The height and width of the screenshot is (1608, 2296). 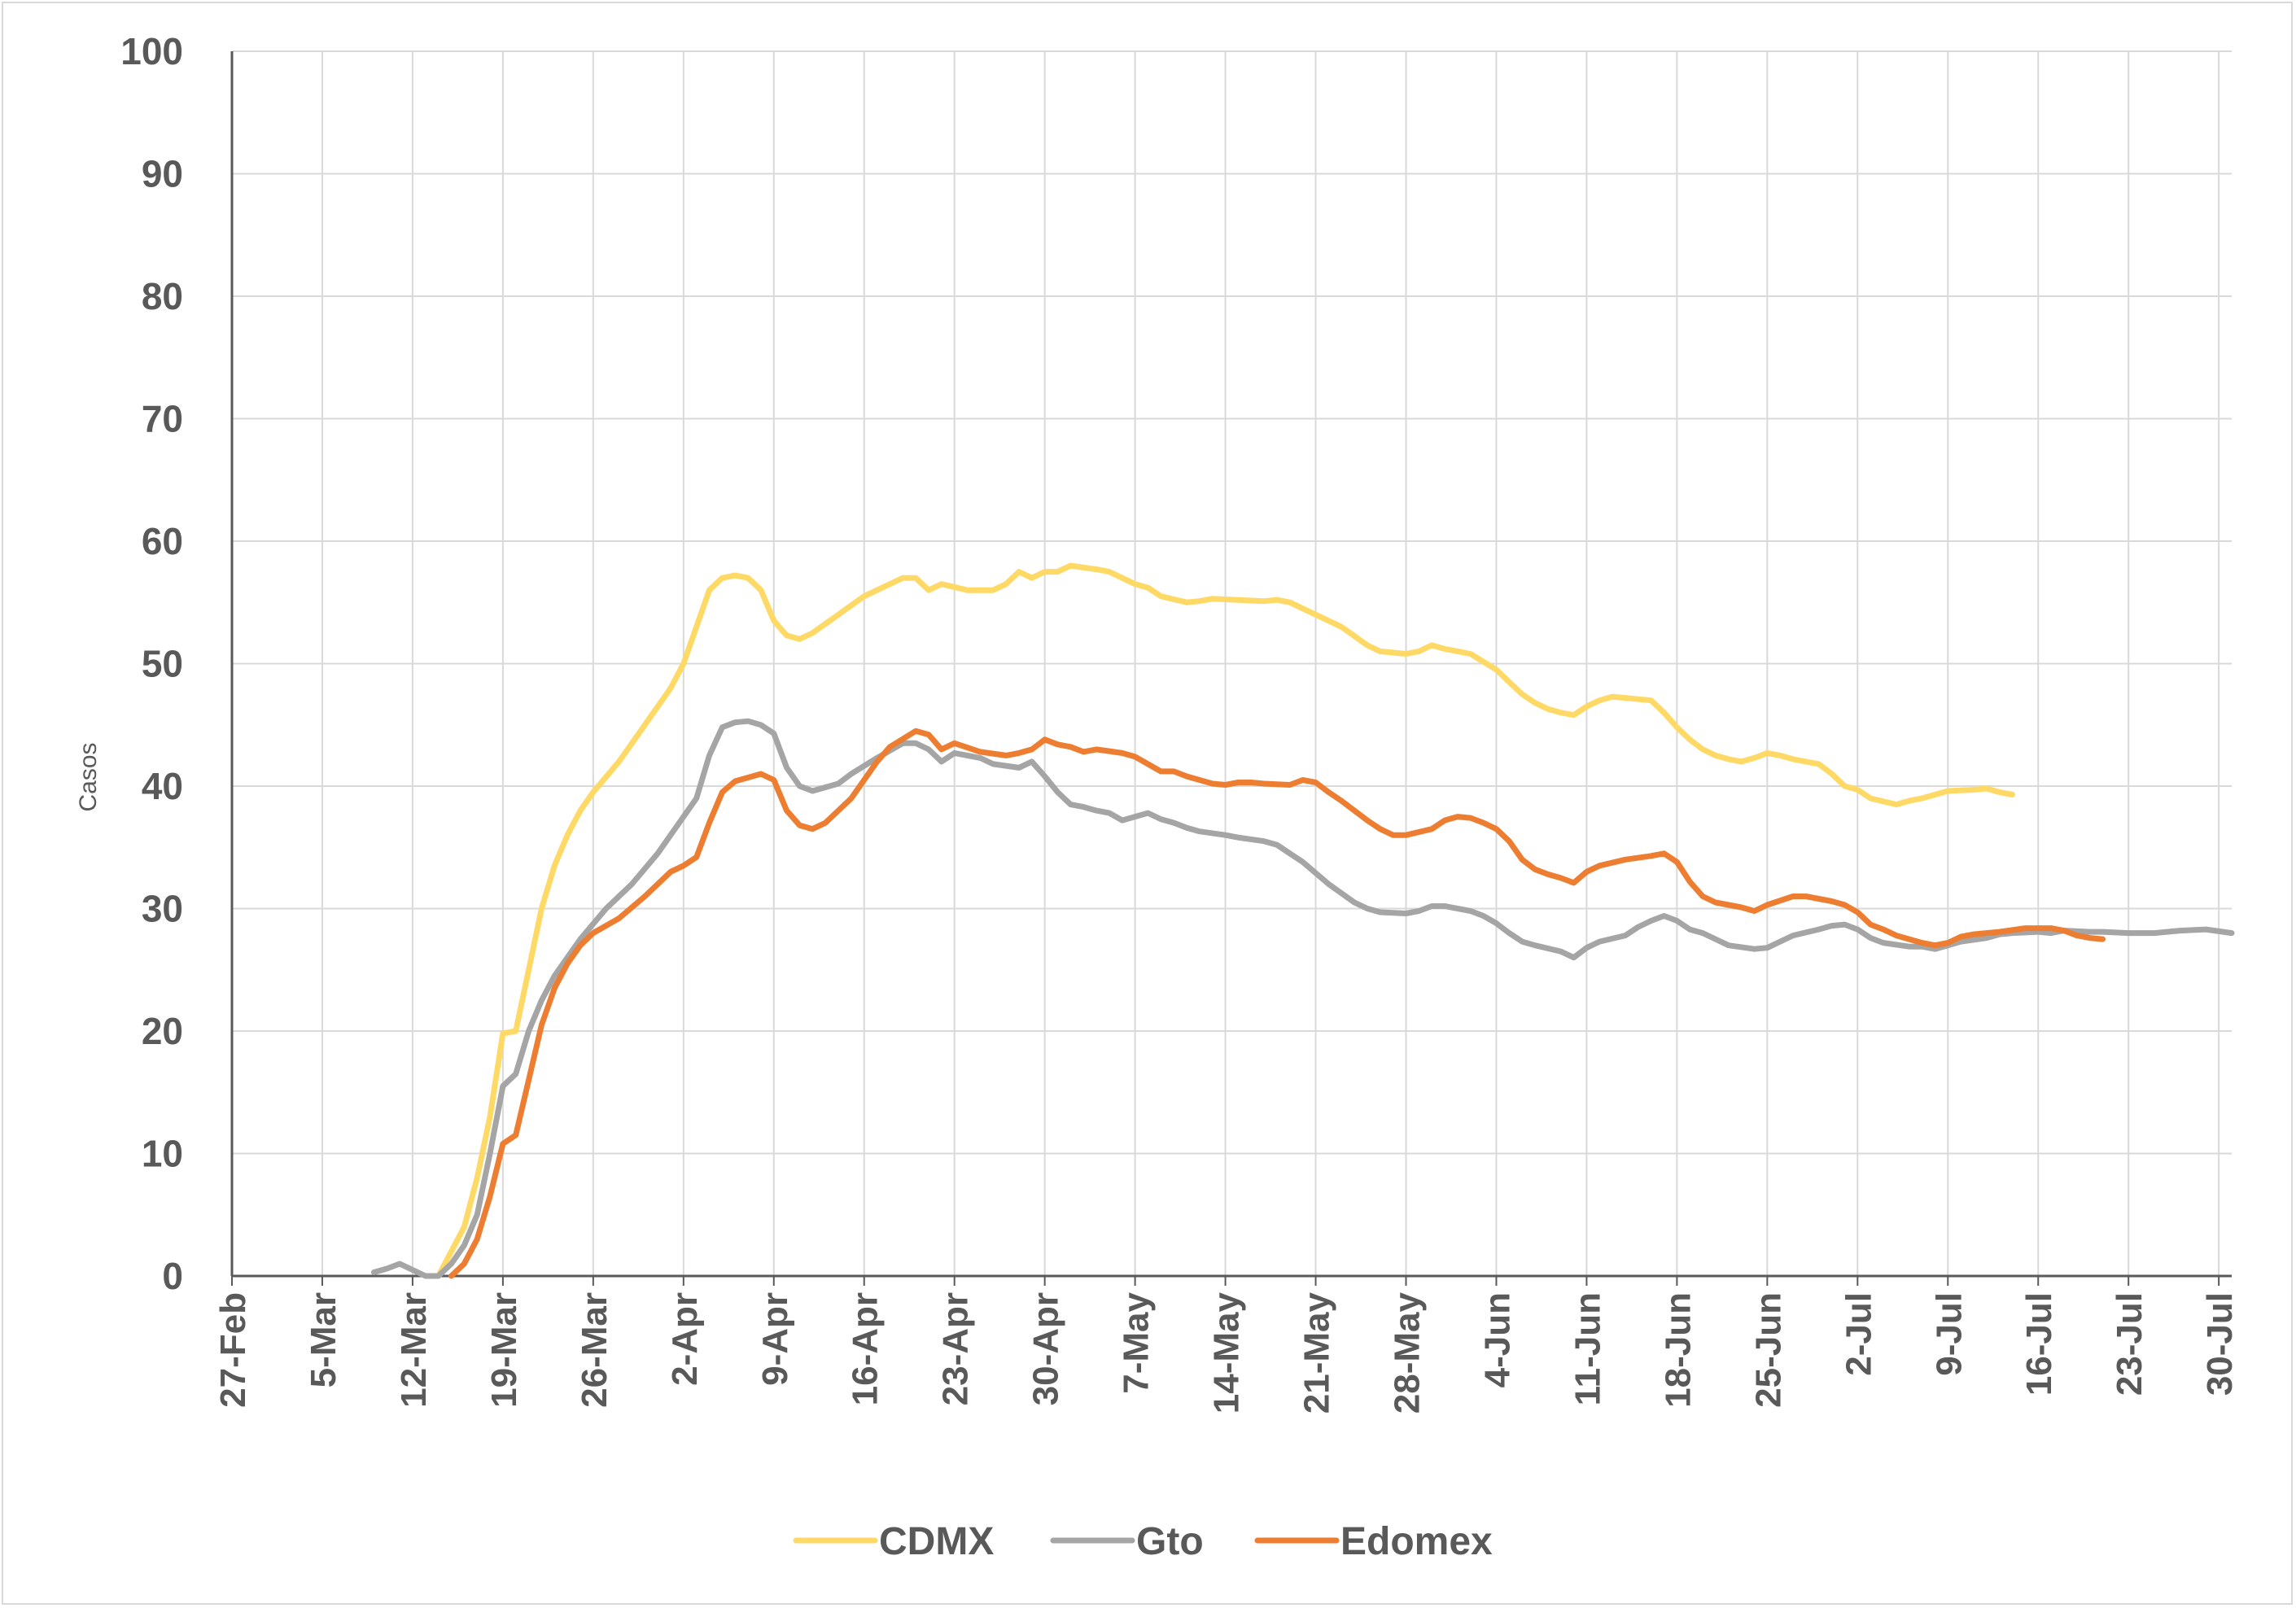 I want to click on x-tick-label: 28-May, so click(x=1407, y=1352).